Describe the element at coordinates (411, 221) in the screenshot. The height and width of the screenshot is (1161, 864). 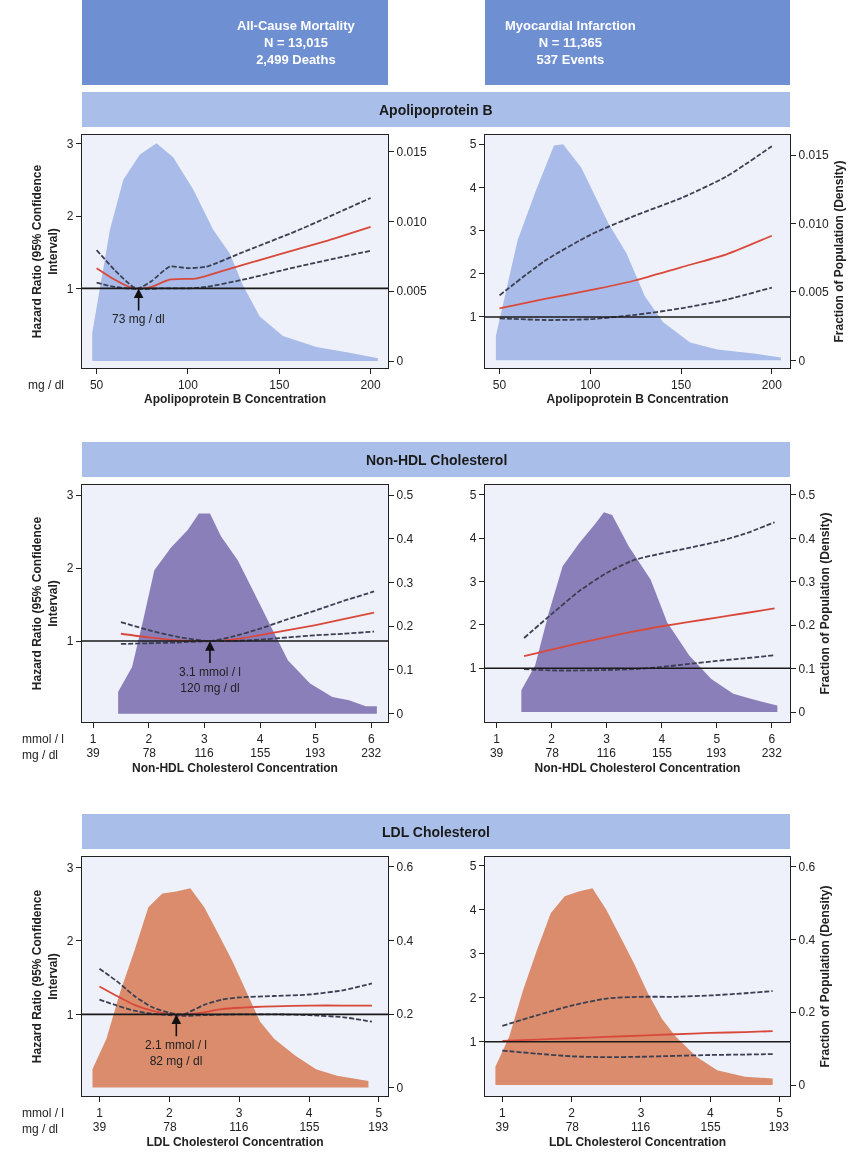
I see `y2-tick-label: 0.010` at that location.